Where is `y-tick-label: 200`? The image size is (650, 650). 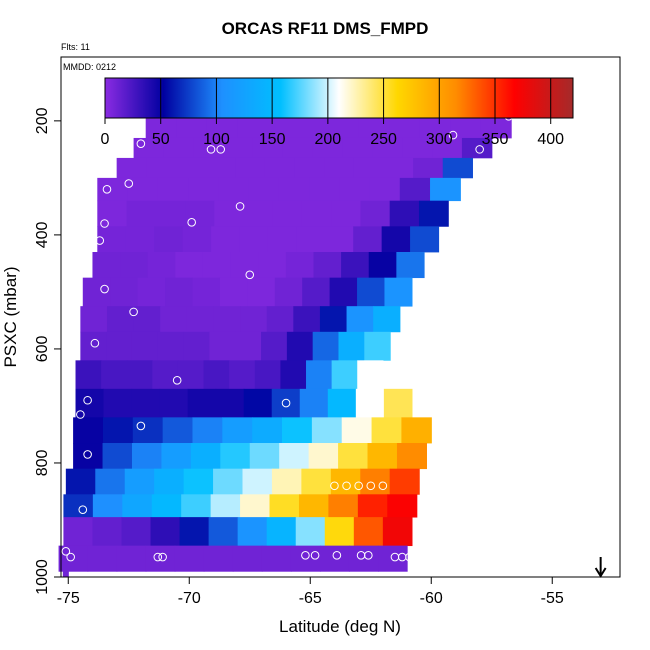
y-tick-label: 200 is located at coordinates (42, 120).